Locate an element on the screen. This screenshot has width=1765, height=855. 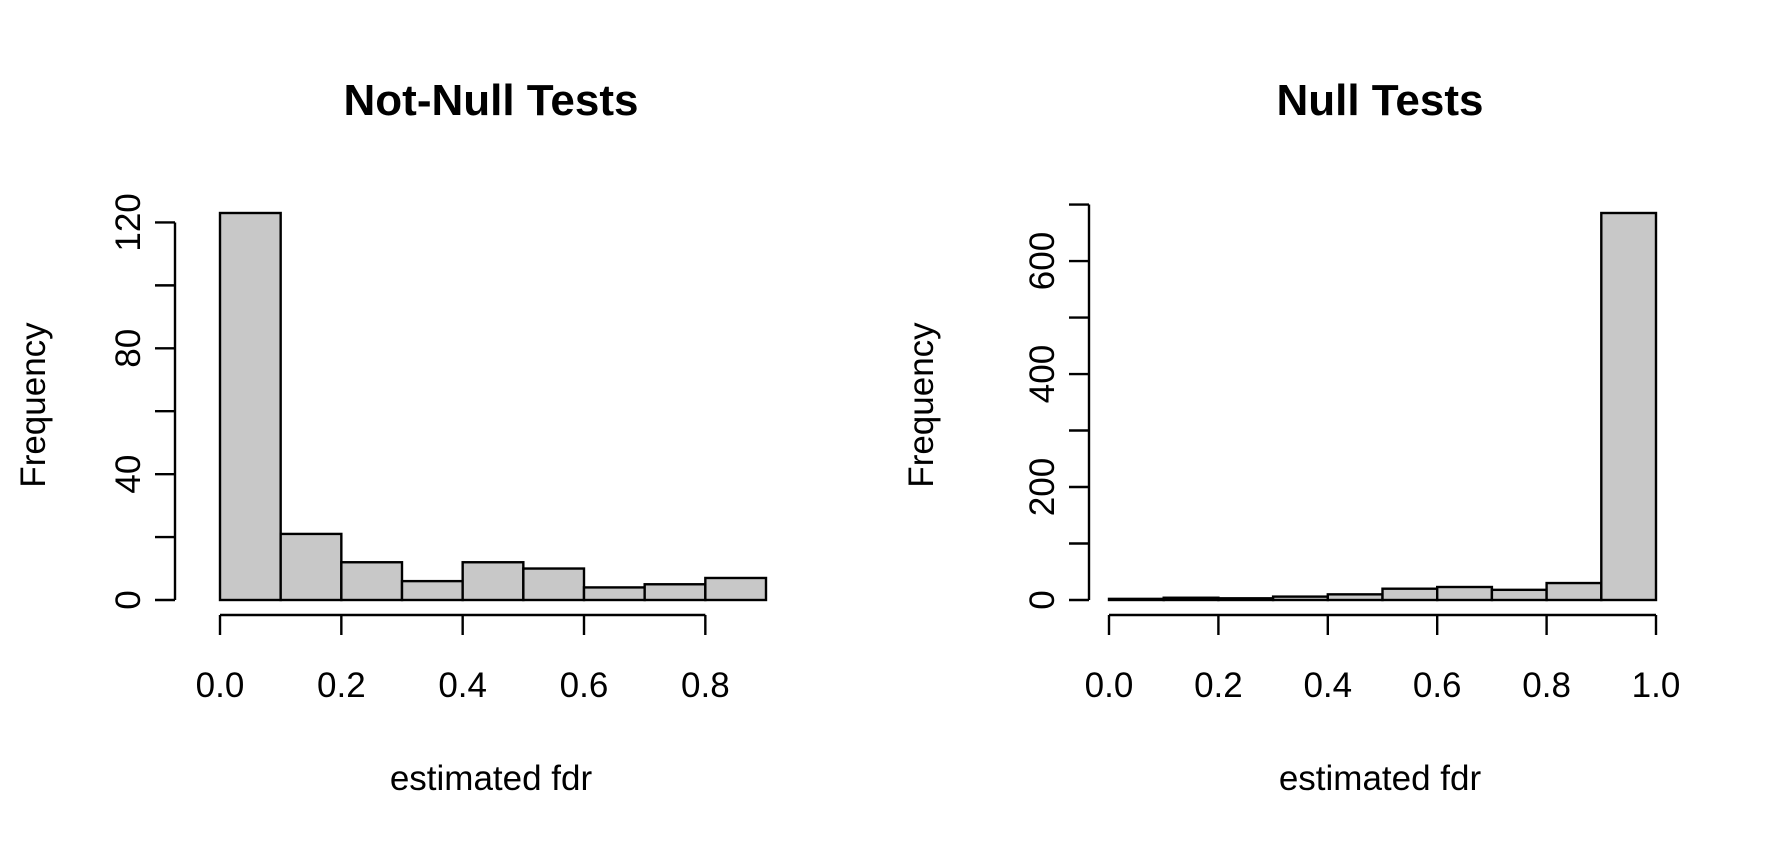
y-tick-label: 40 is located at coordinates (128, 474).